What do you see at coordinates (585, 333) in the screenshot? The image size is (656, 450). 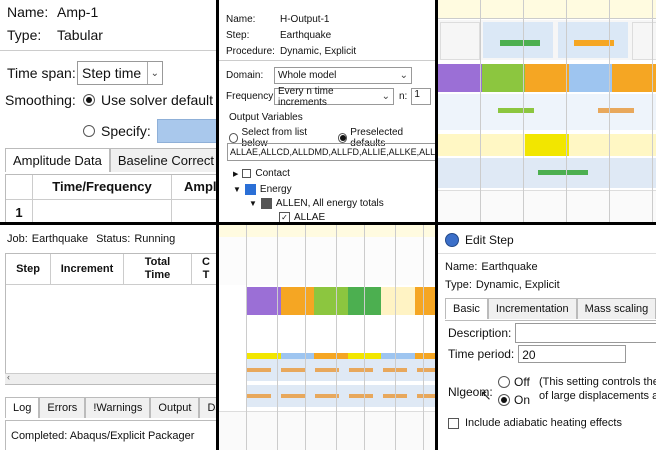 I see `description-input` at bounding box center [585, 333].